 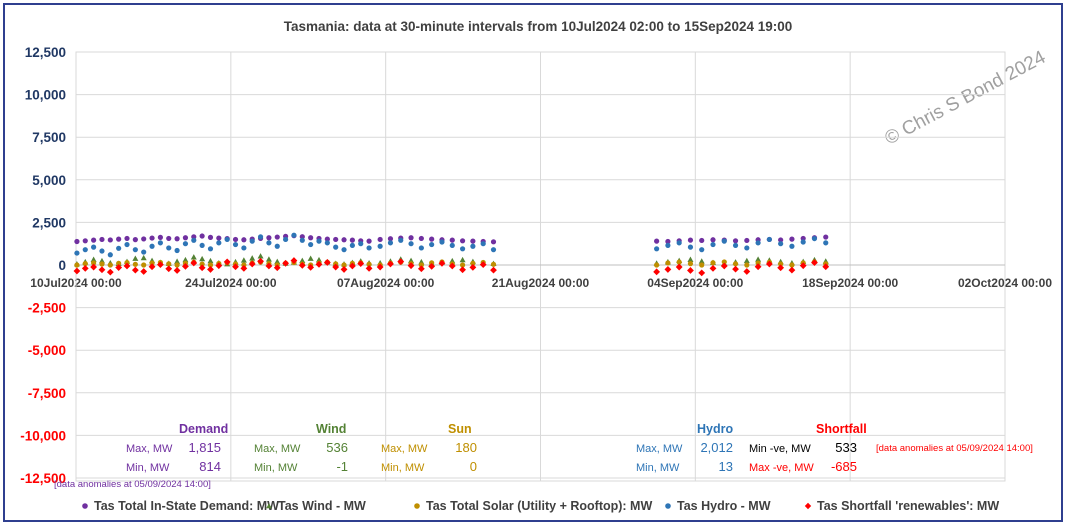 What do you see at coordinates (460, 429) in the screenshot?
I see `stat-sun-header: Sun` at bounding box center [460, 429].